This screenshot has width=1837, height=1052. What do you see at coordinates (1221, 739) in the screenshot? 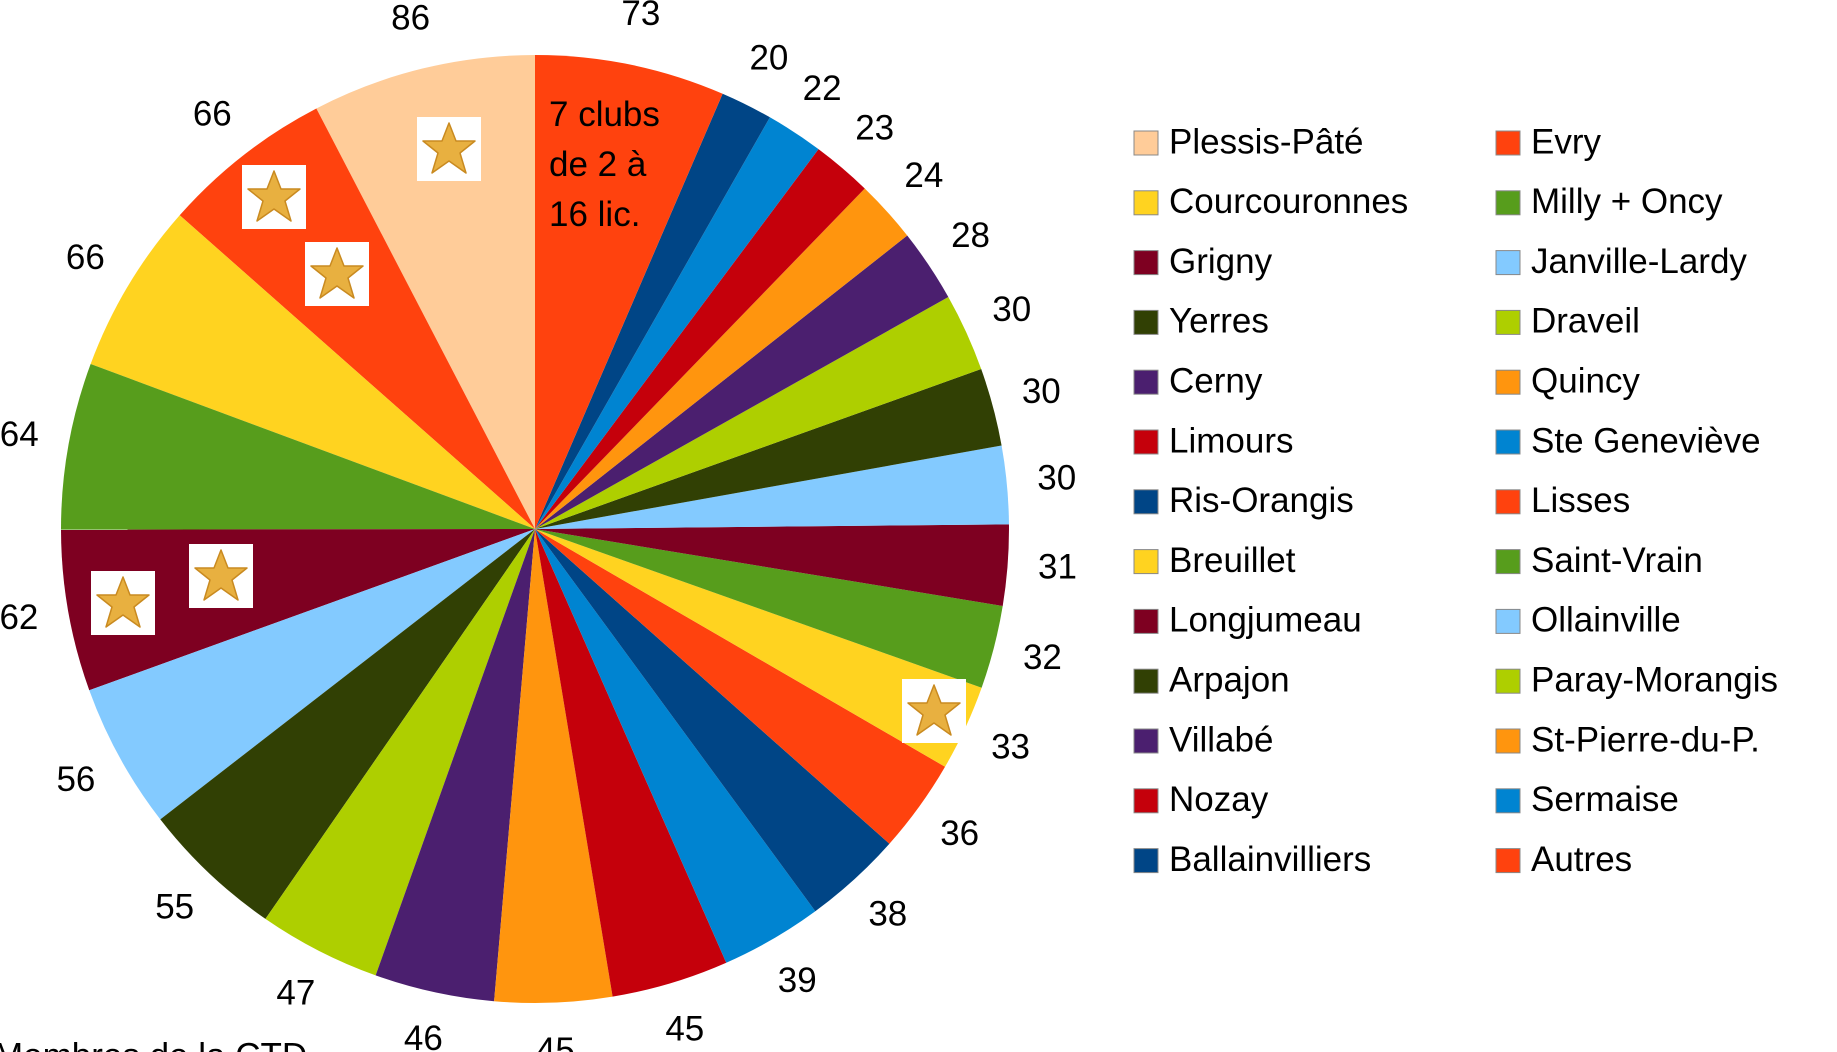
I see `legend-label: Villabé` at bounding box center [1221, 739].